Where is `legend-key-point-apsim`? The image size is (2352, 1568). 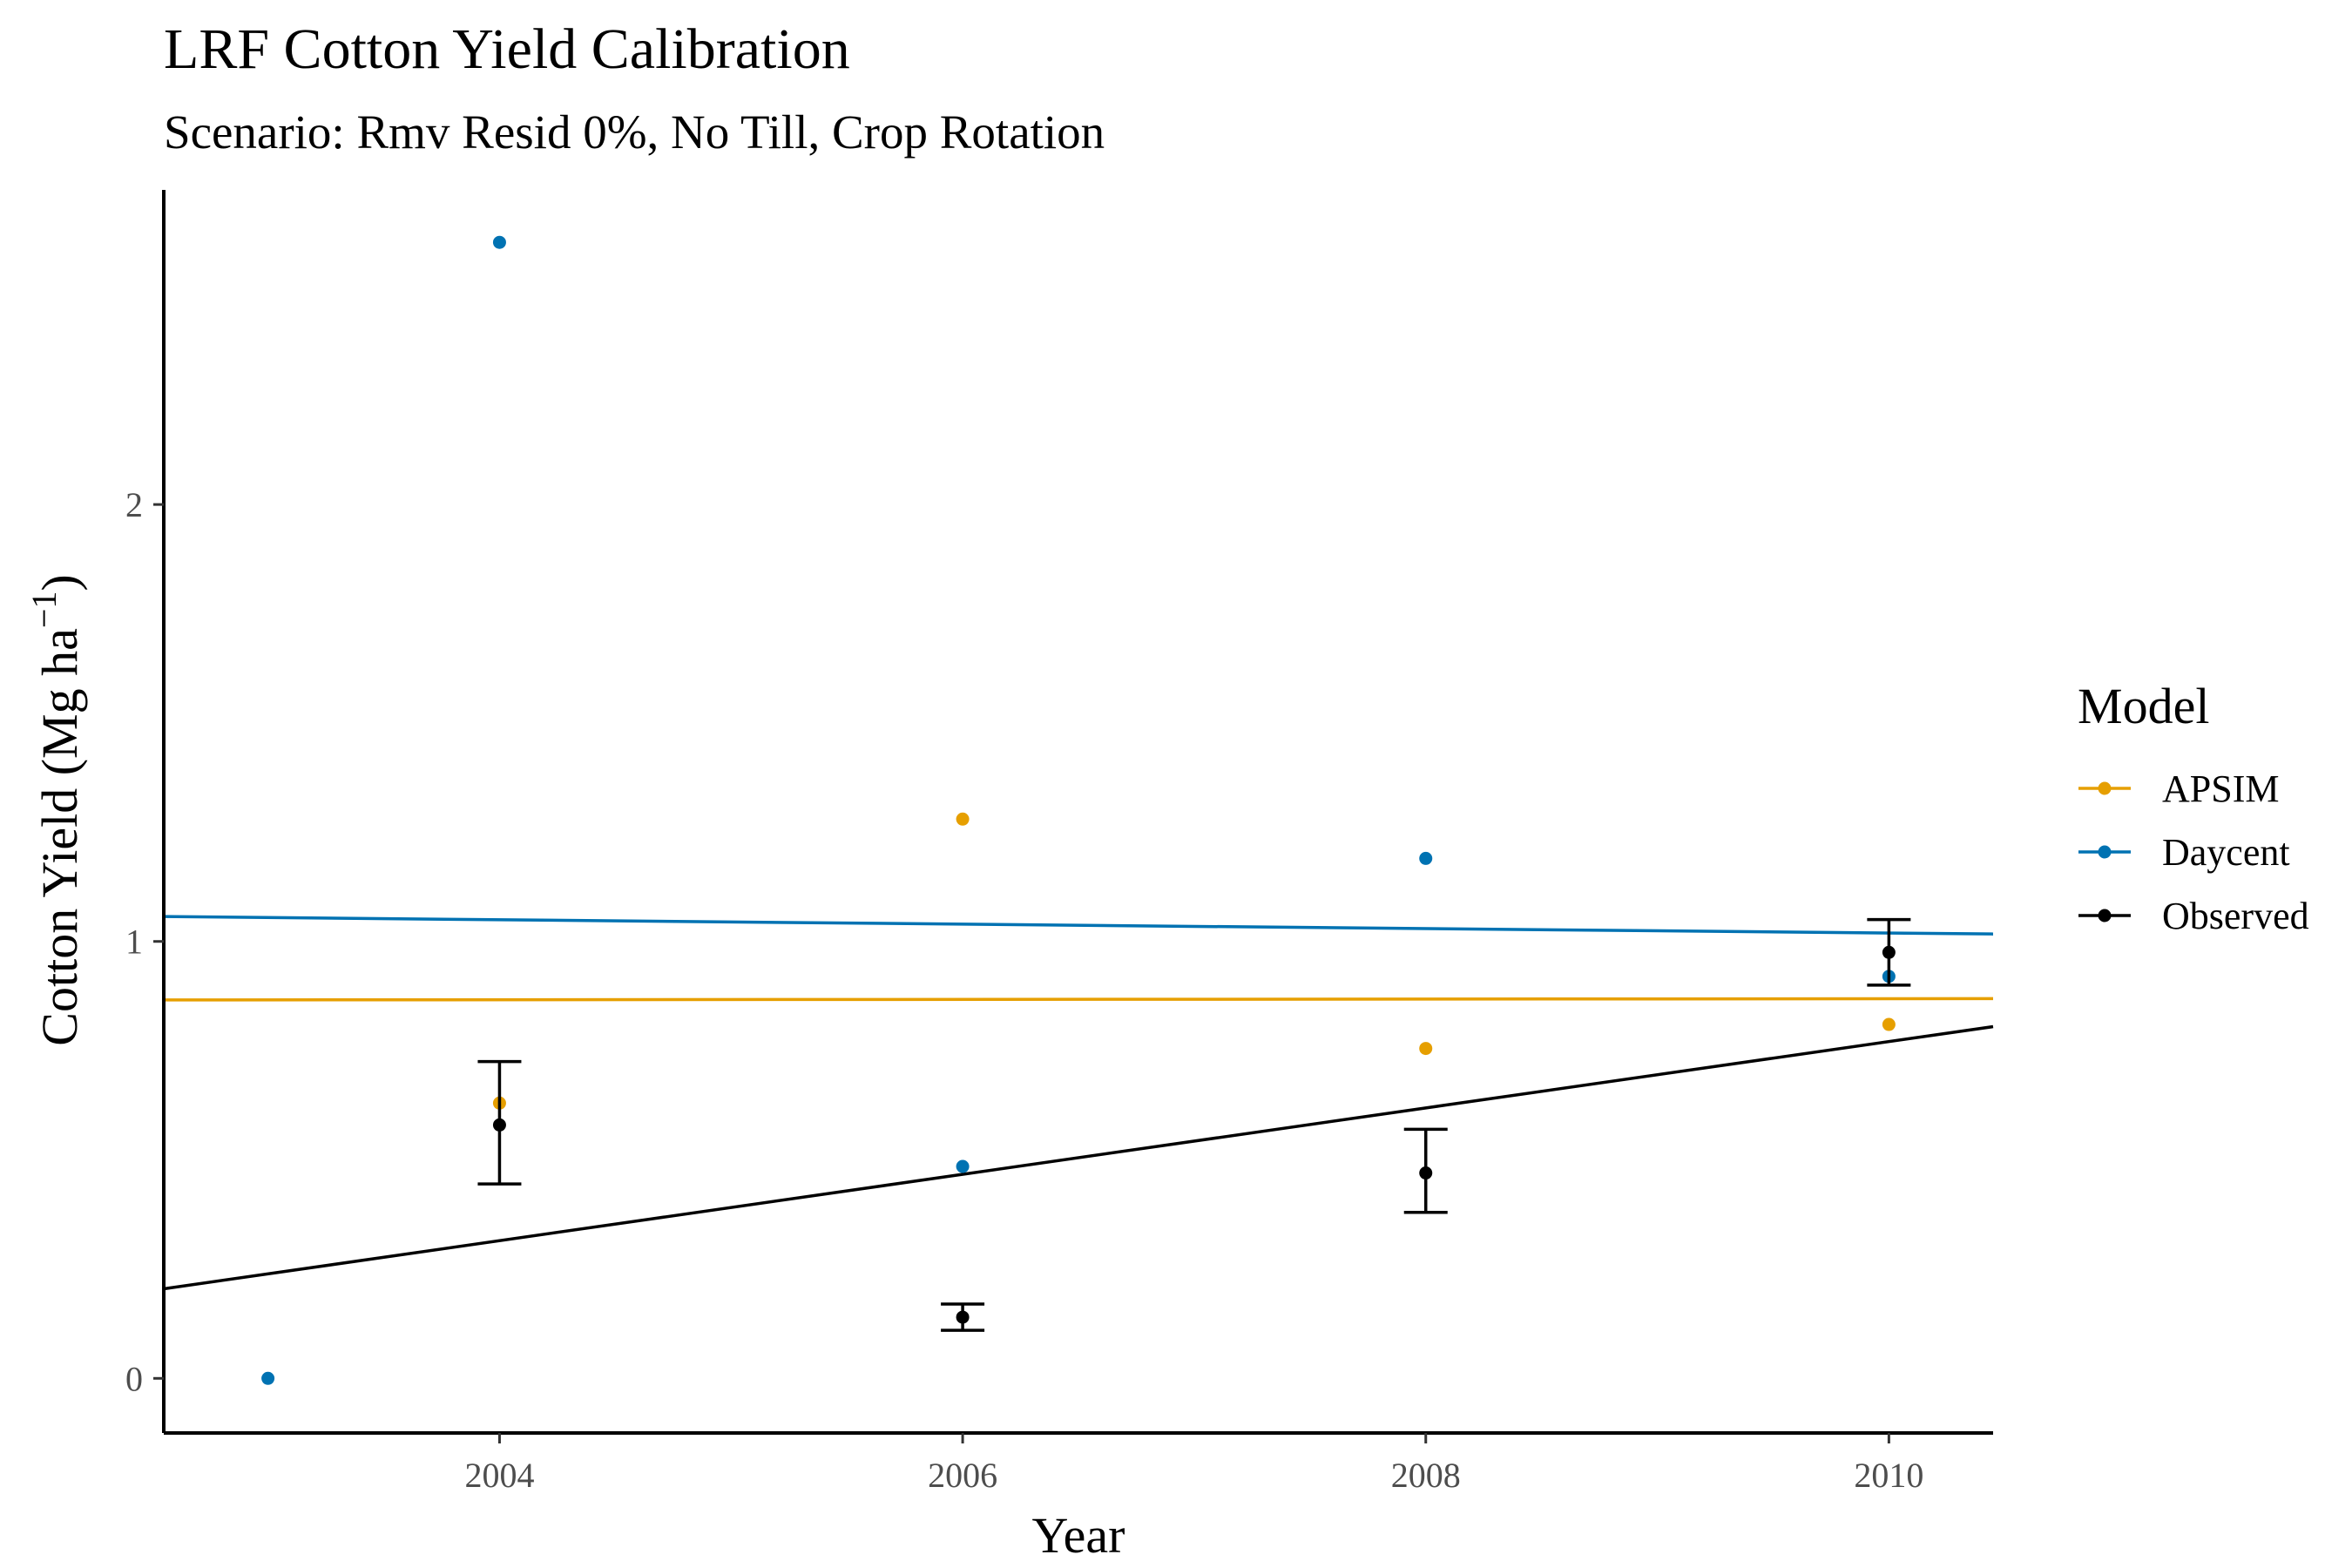 legend-key-point-apsim is located at coordinates (2105, 788).